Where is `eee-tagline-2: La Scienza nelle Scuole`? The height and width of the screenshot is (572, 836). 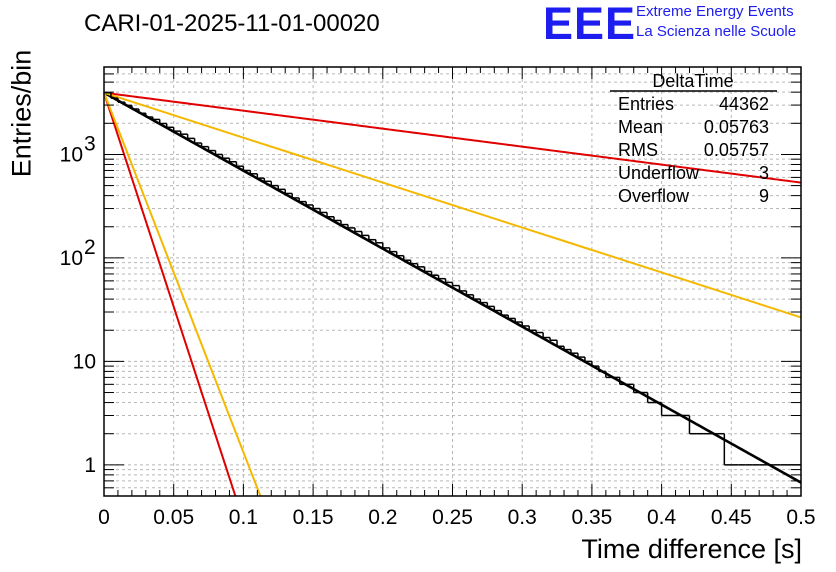
eee-tagline-2: La Scienza nelle Scuole is located at coordinates (716, 31).